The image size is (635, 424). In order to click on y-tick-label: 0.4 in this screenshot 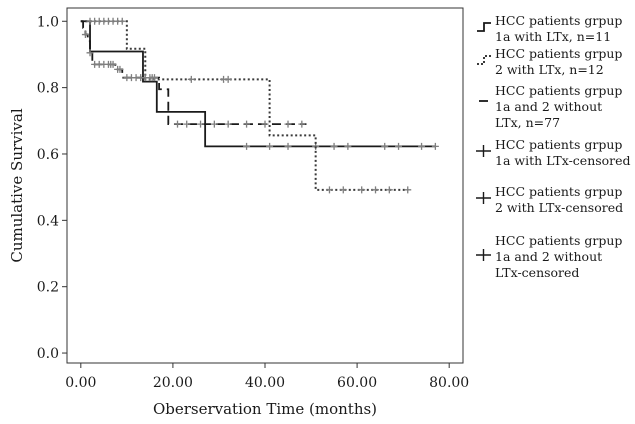, I will do `click(48, 221)`.